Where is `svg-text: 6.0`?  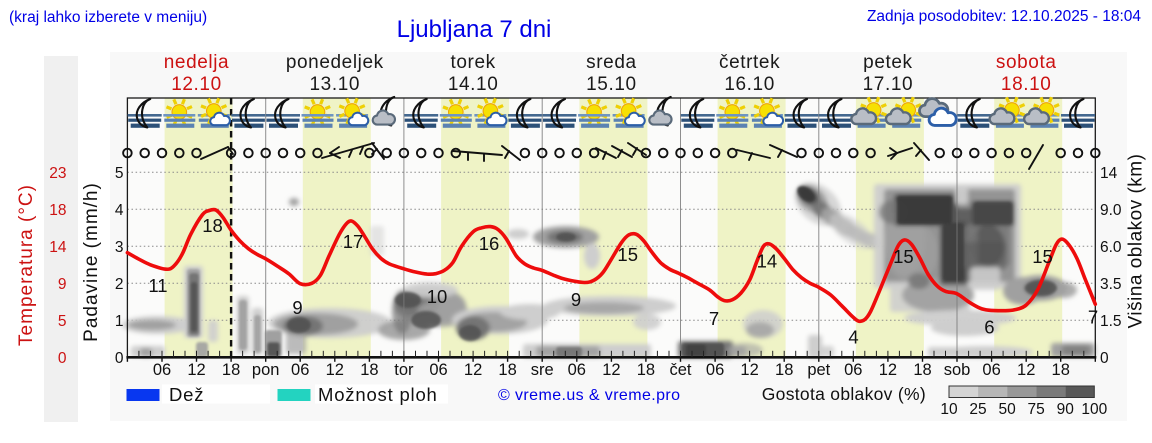 svg-text: 6.0 is located at coordinates (1111, 247).